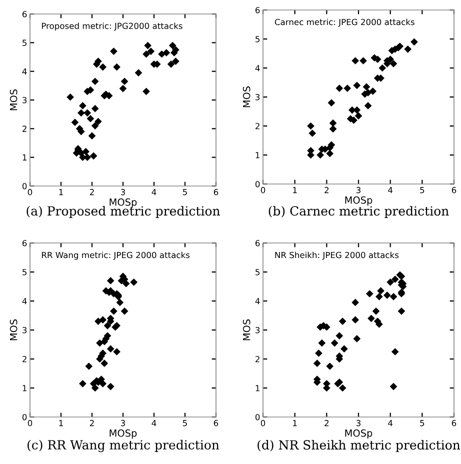 Image resolution: width=461 pixels, height=464 pixels. Describe the element at coordinates (358, 212) in the screenshot. I see `text: (b) Carnec metric prediction` at that location.